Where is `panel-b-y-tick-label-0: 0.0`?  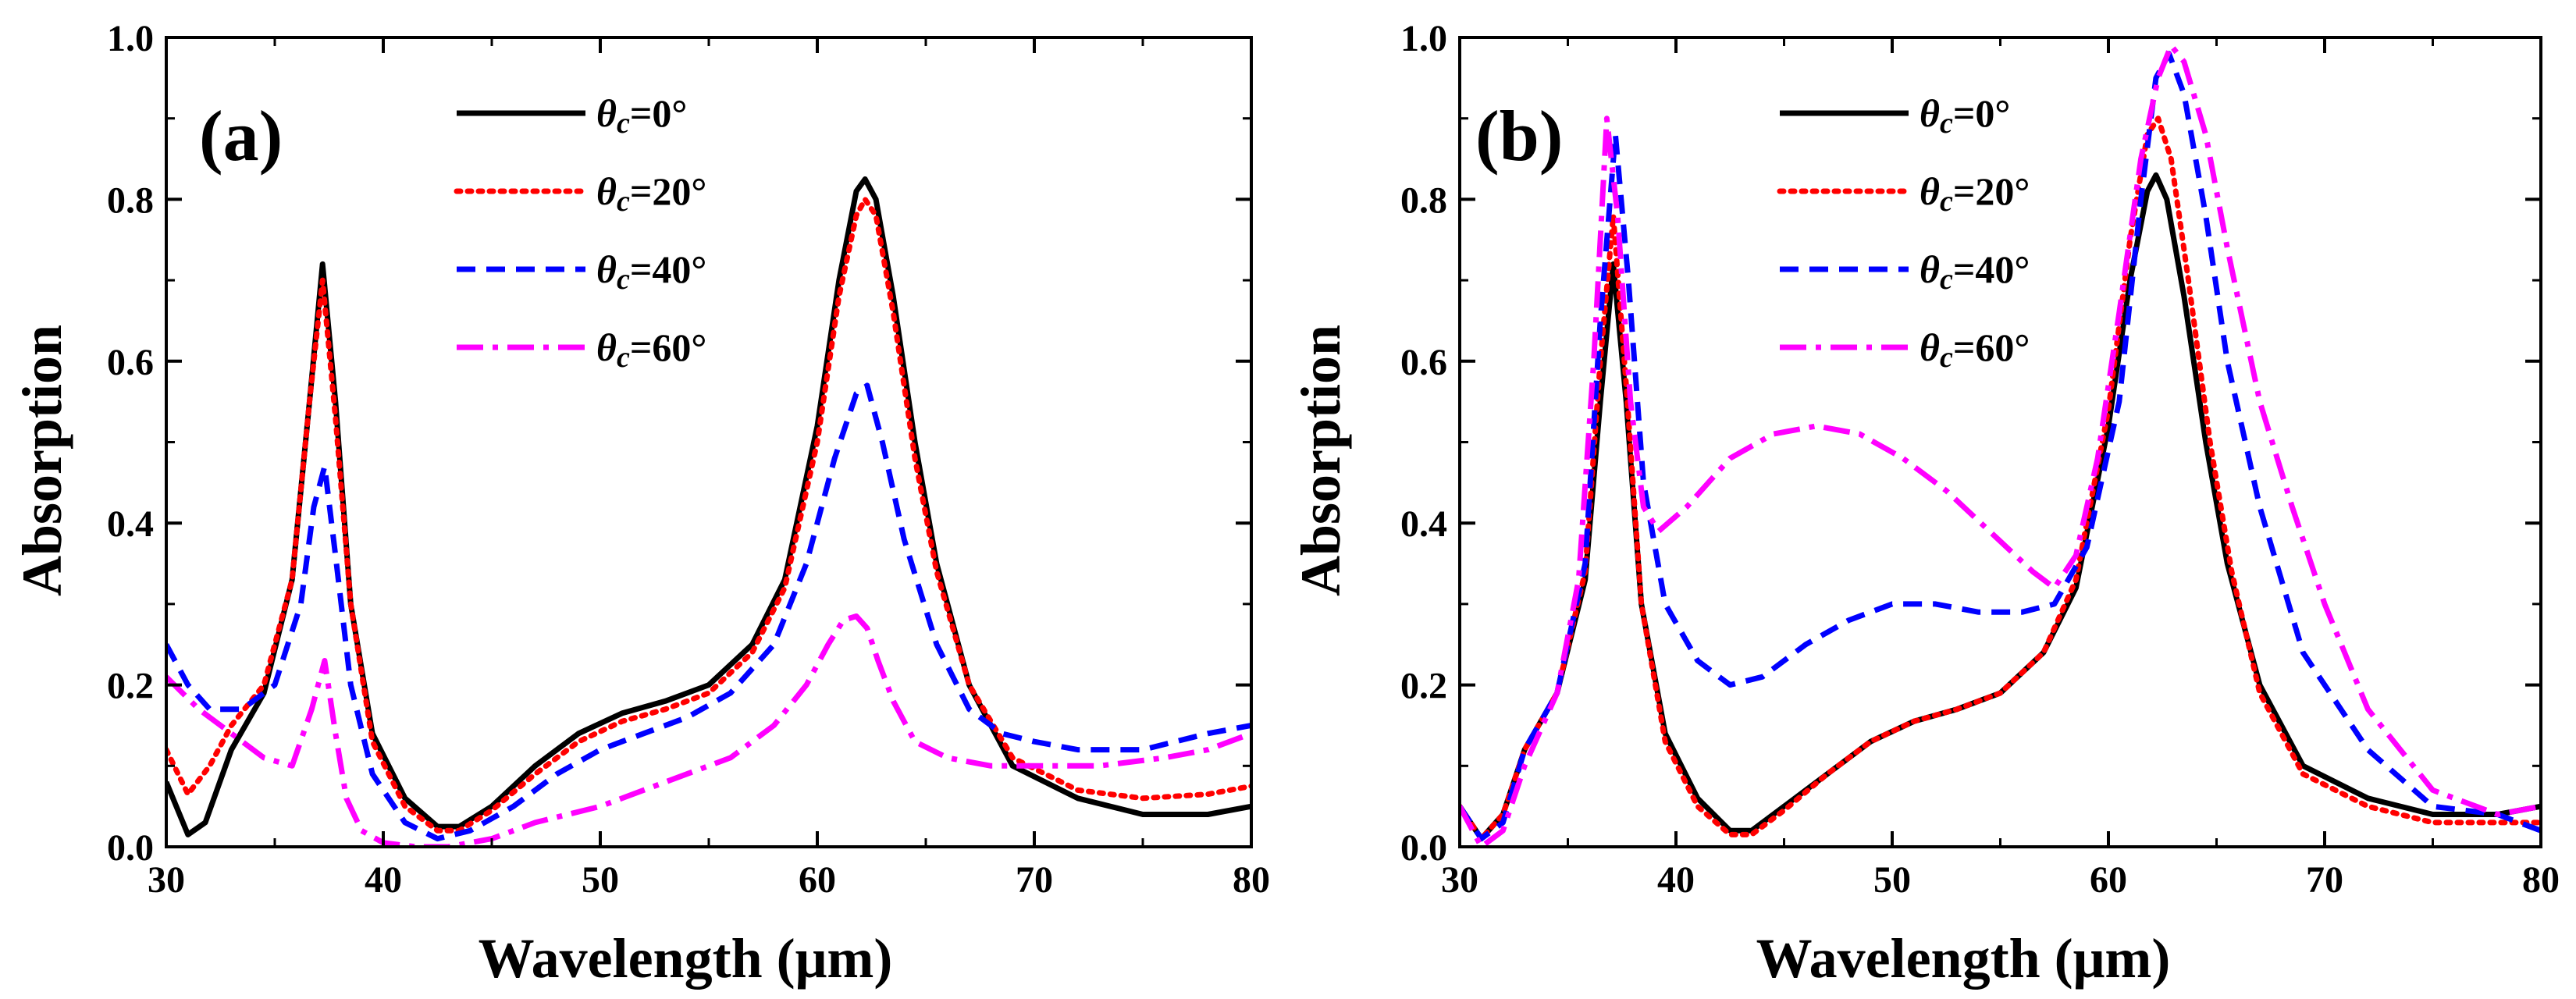 panel-b-y-tick-label-0: 0.0 is located at coordinates (1423, 848).